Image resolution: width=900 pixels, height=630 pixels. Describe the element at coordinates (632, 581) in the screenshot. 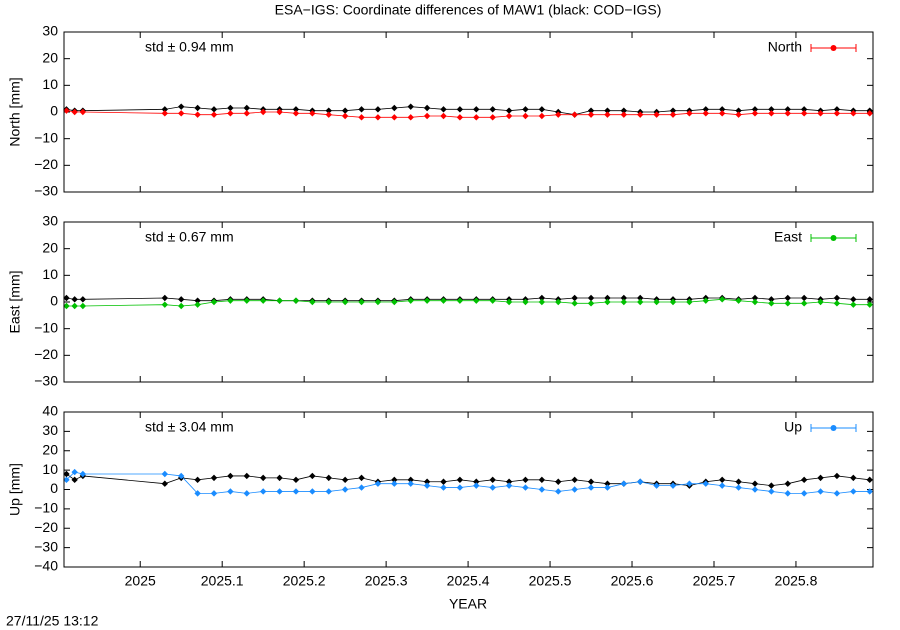

I see `x-tick-label: 2025.6` at that location.